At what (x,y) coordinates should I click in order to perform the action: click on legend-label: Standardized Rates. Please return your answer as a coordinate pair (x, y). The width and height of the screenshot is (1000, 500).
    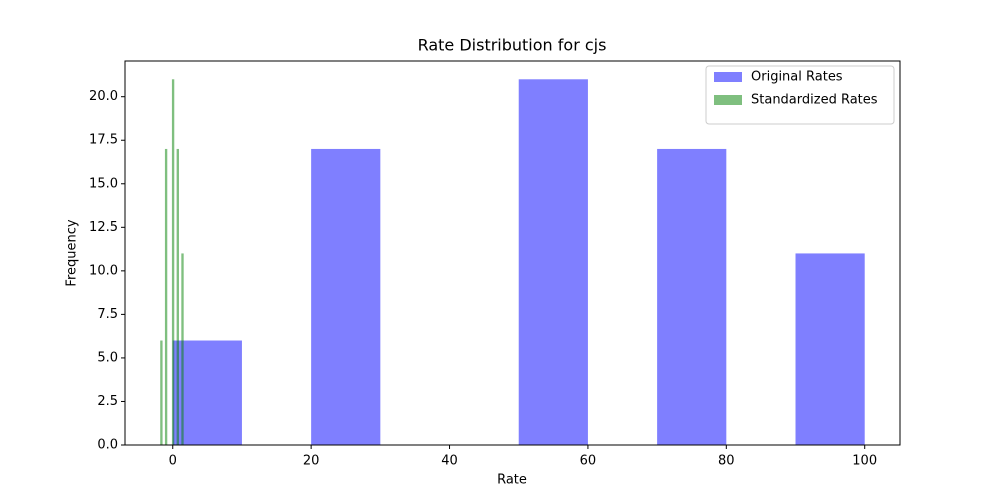
    Looking at the image, I should click on (814, 100).